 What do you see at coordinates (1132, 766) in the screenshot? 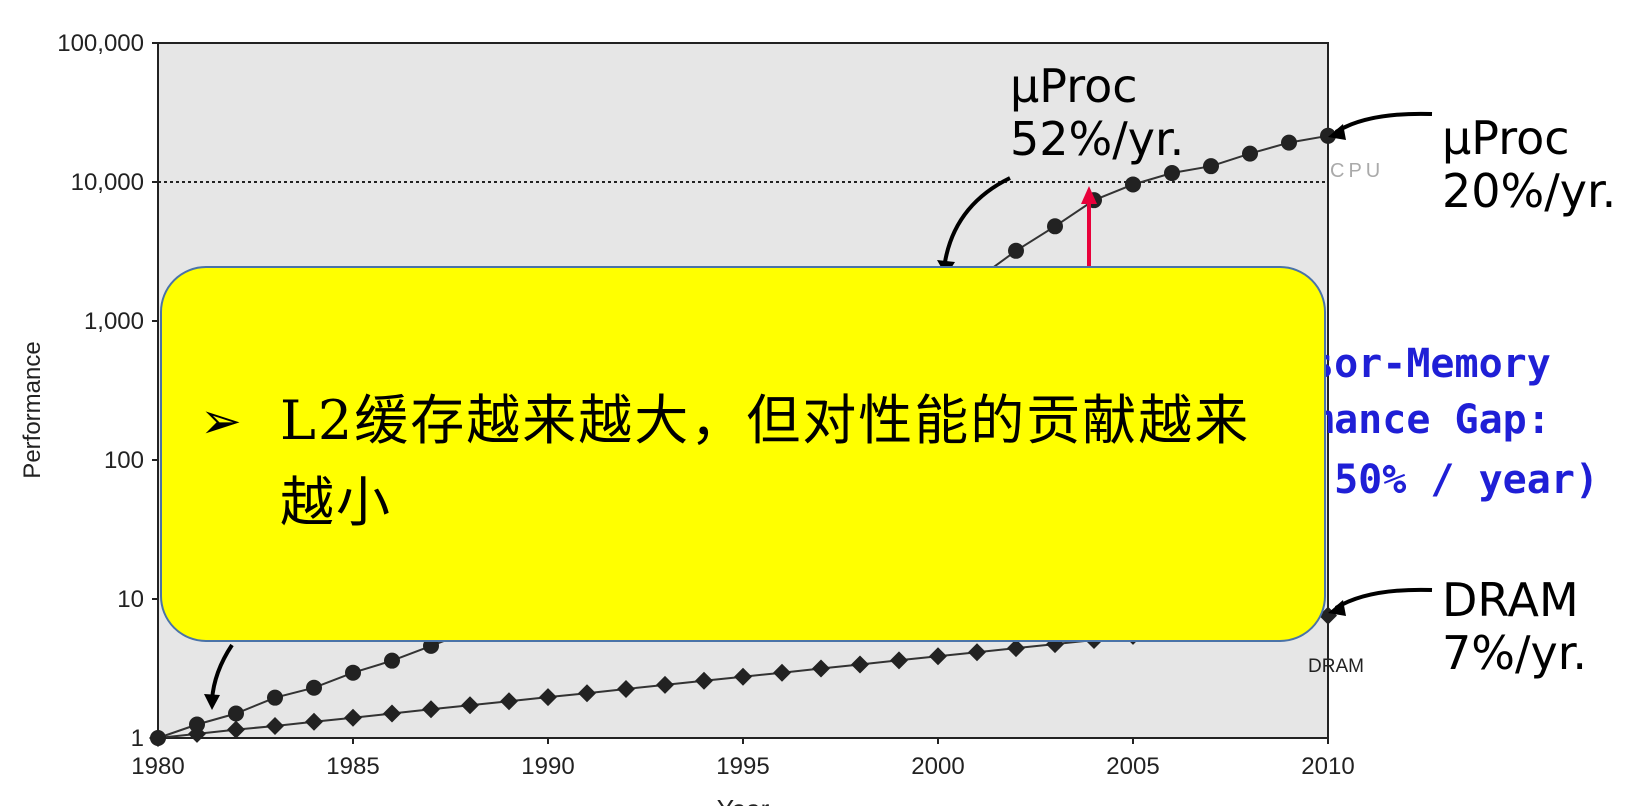
I see `x-tick-label: 2005` at bounding box center [1132, 766].